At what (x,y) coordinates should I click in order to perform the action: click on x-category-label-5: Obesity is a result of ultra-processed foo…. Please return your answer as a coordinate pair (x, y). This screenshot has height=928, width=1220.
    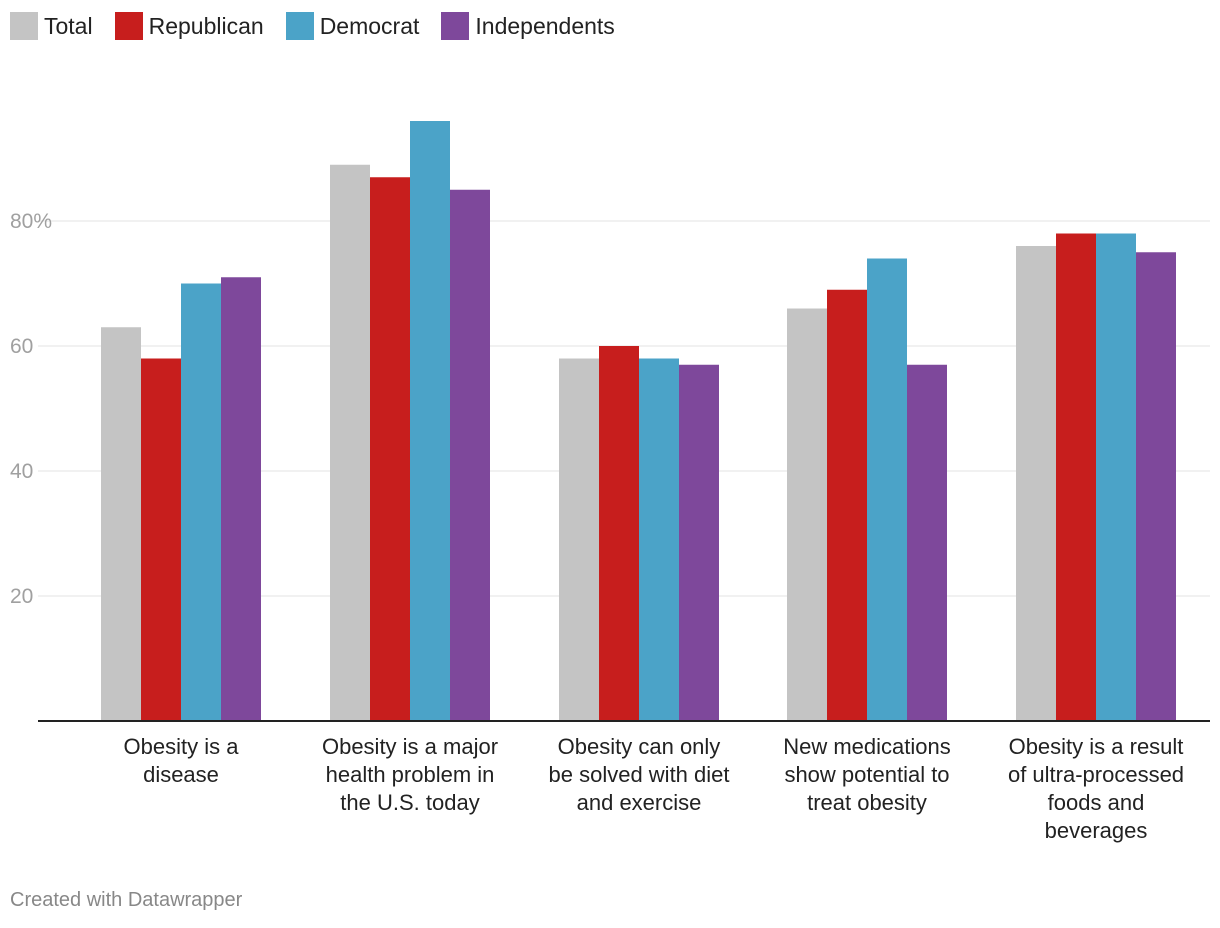
    Looking at the image, I should click on (1096, 788).